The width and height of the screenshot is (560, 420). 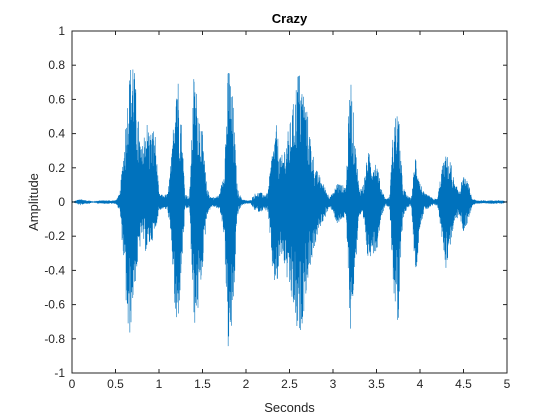 I want to click on y-tick-label: 0.6, so click(x=56, y=99).